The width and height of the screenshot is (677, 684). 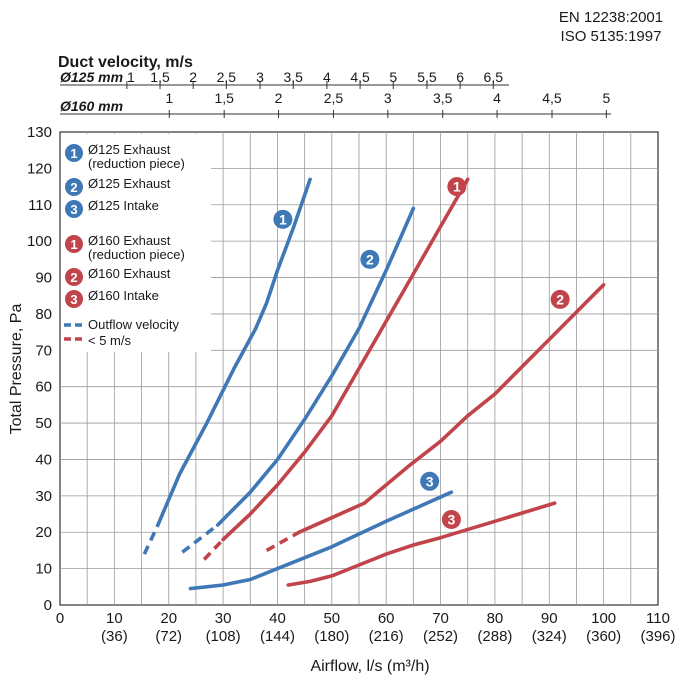 I want to click on x-tick-label: 0, so click(x=60, y=618).